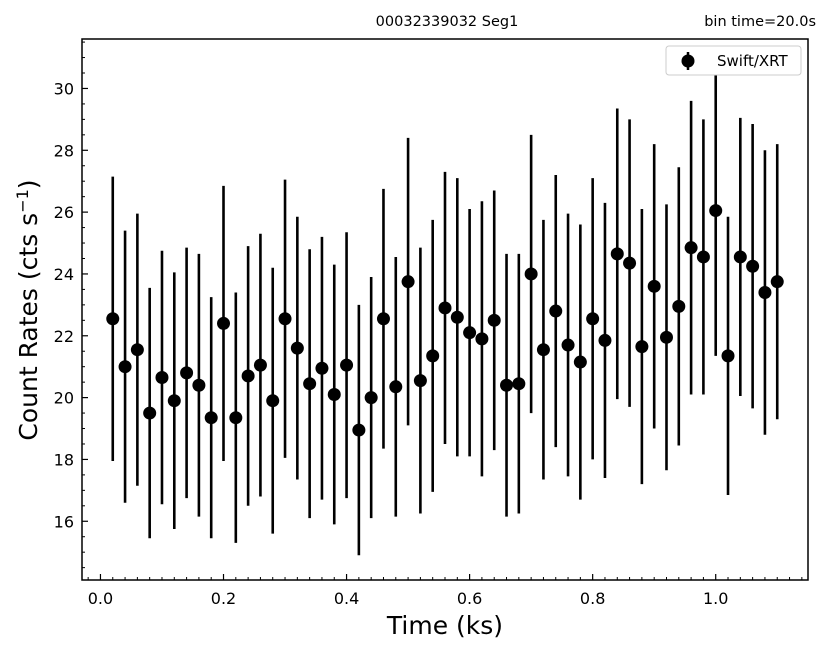 The height and width of the screenshot is (654, 831). Describe the element at coordinates (64, 88) in the screenshot. I see `y-tick-label: 30` at that location.